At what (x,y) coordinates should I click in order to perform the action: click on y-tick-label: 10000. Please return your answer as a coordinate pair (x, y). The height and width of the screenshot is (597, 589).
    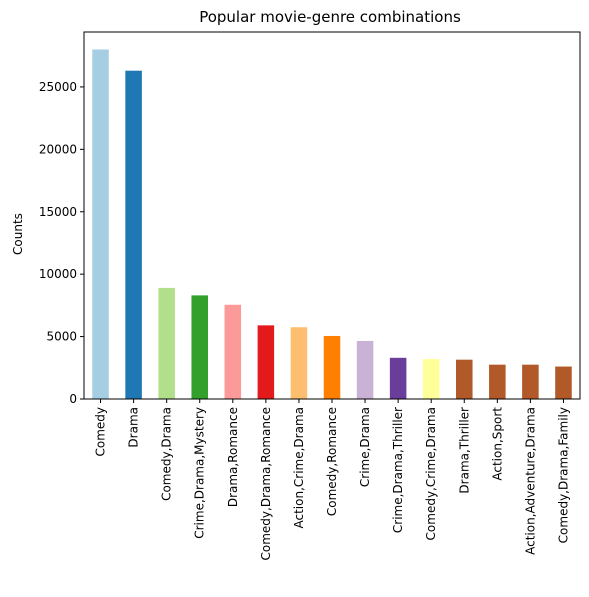
    Looking at the image, I should click on (58, 274).